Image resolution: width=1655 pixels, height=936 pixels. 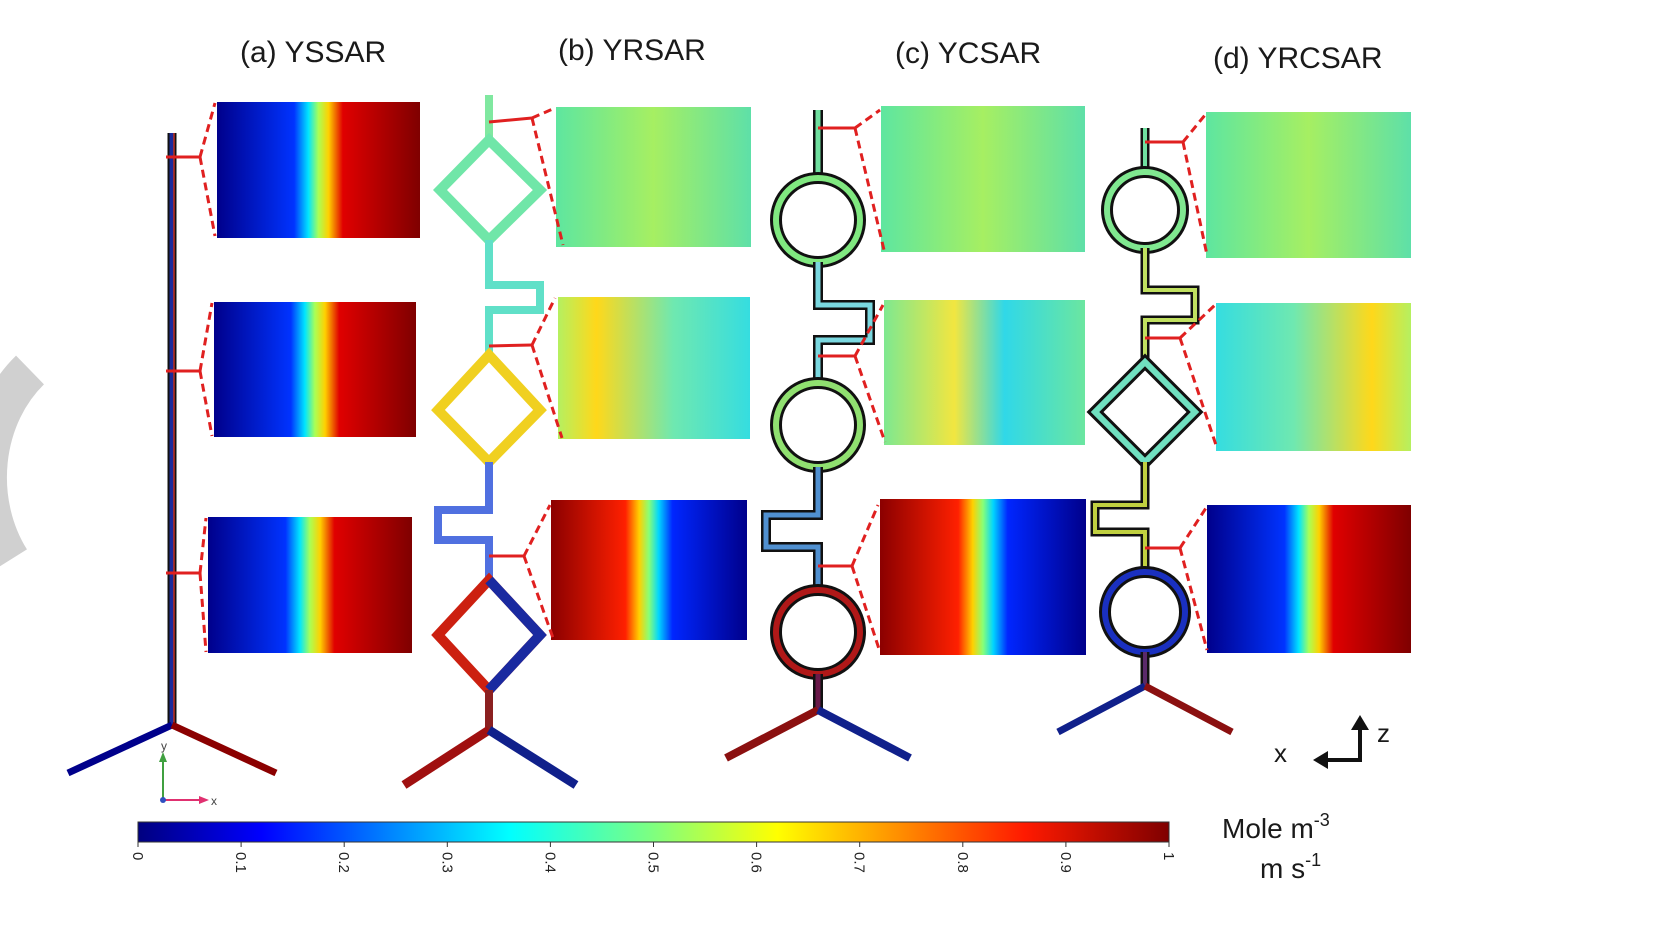 I want to click on colorbar-tick-label: 0.1, so click(x=240, y=862).